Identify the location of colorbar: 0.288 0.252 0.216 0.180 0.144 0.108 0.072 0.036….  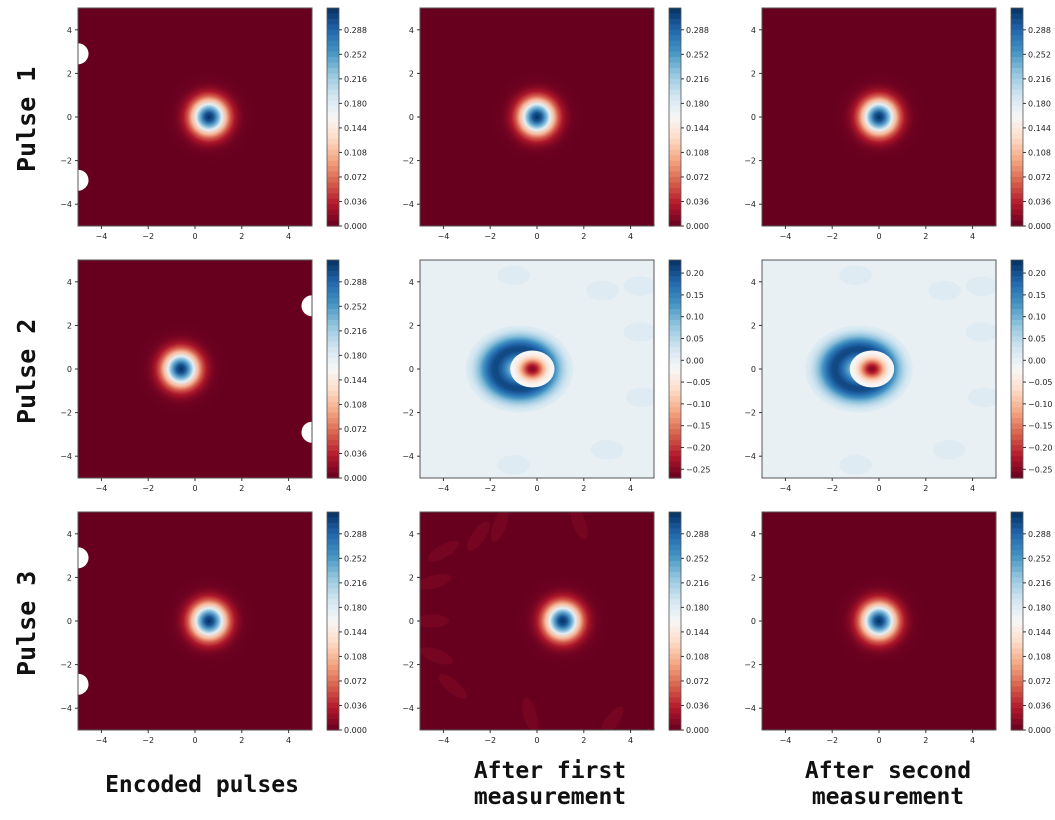
(346, 371).